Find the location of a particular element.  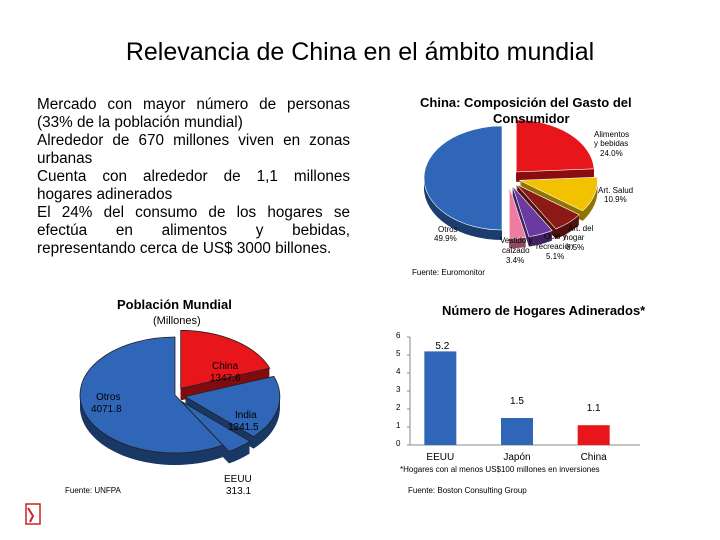

poblacion-value-india: 1241.5 is located at coordinates (243, 427).